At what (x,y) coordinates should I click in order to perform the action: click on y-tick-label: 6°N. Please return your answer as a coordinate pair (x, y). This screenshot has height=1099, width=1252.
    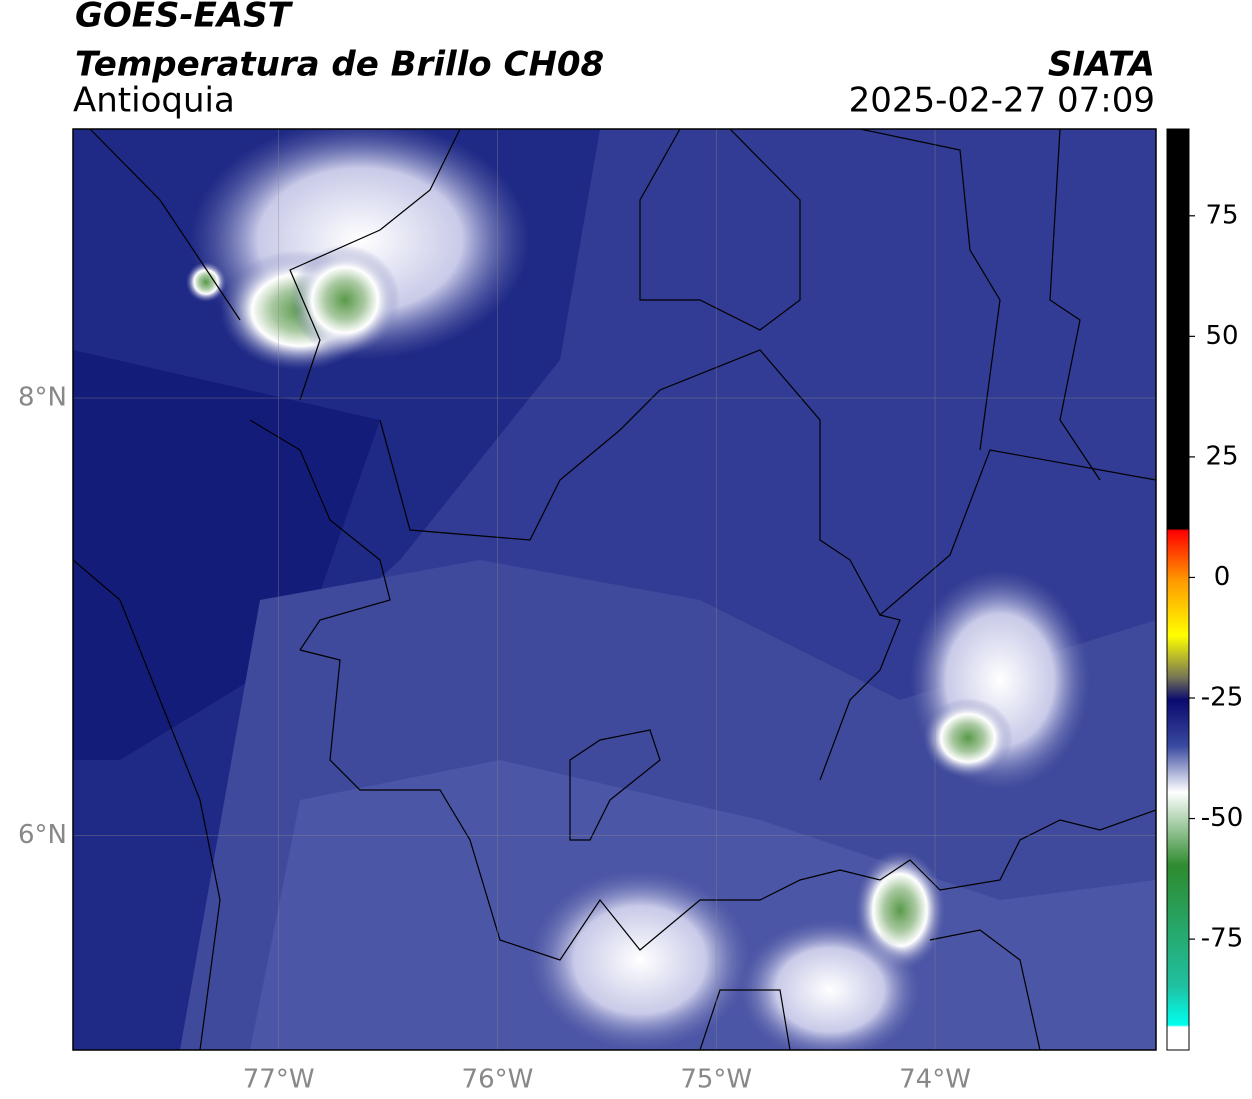
    Looking at the image, I should click on (42, 835).